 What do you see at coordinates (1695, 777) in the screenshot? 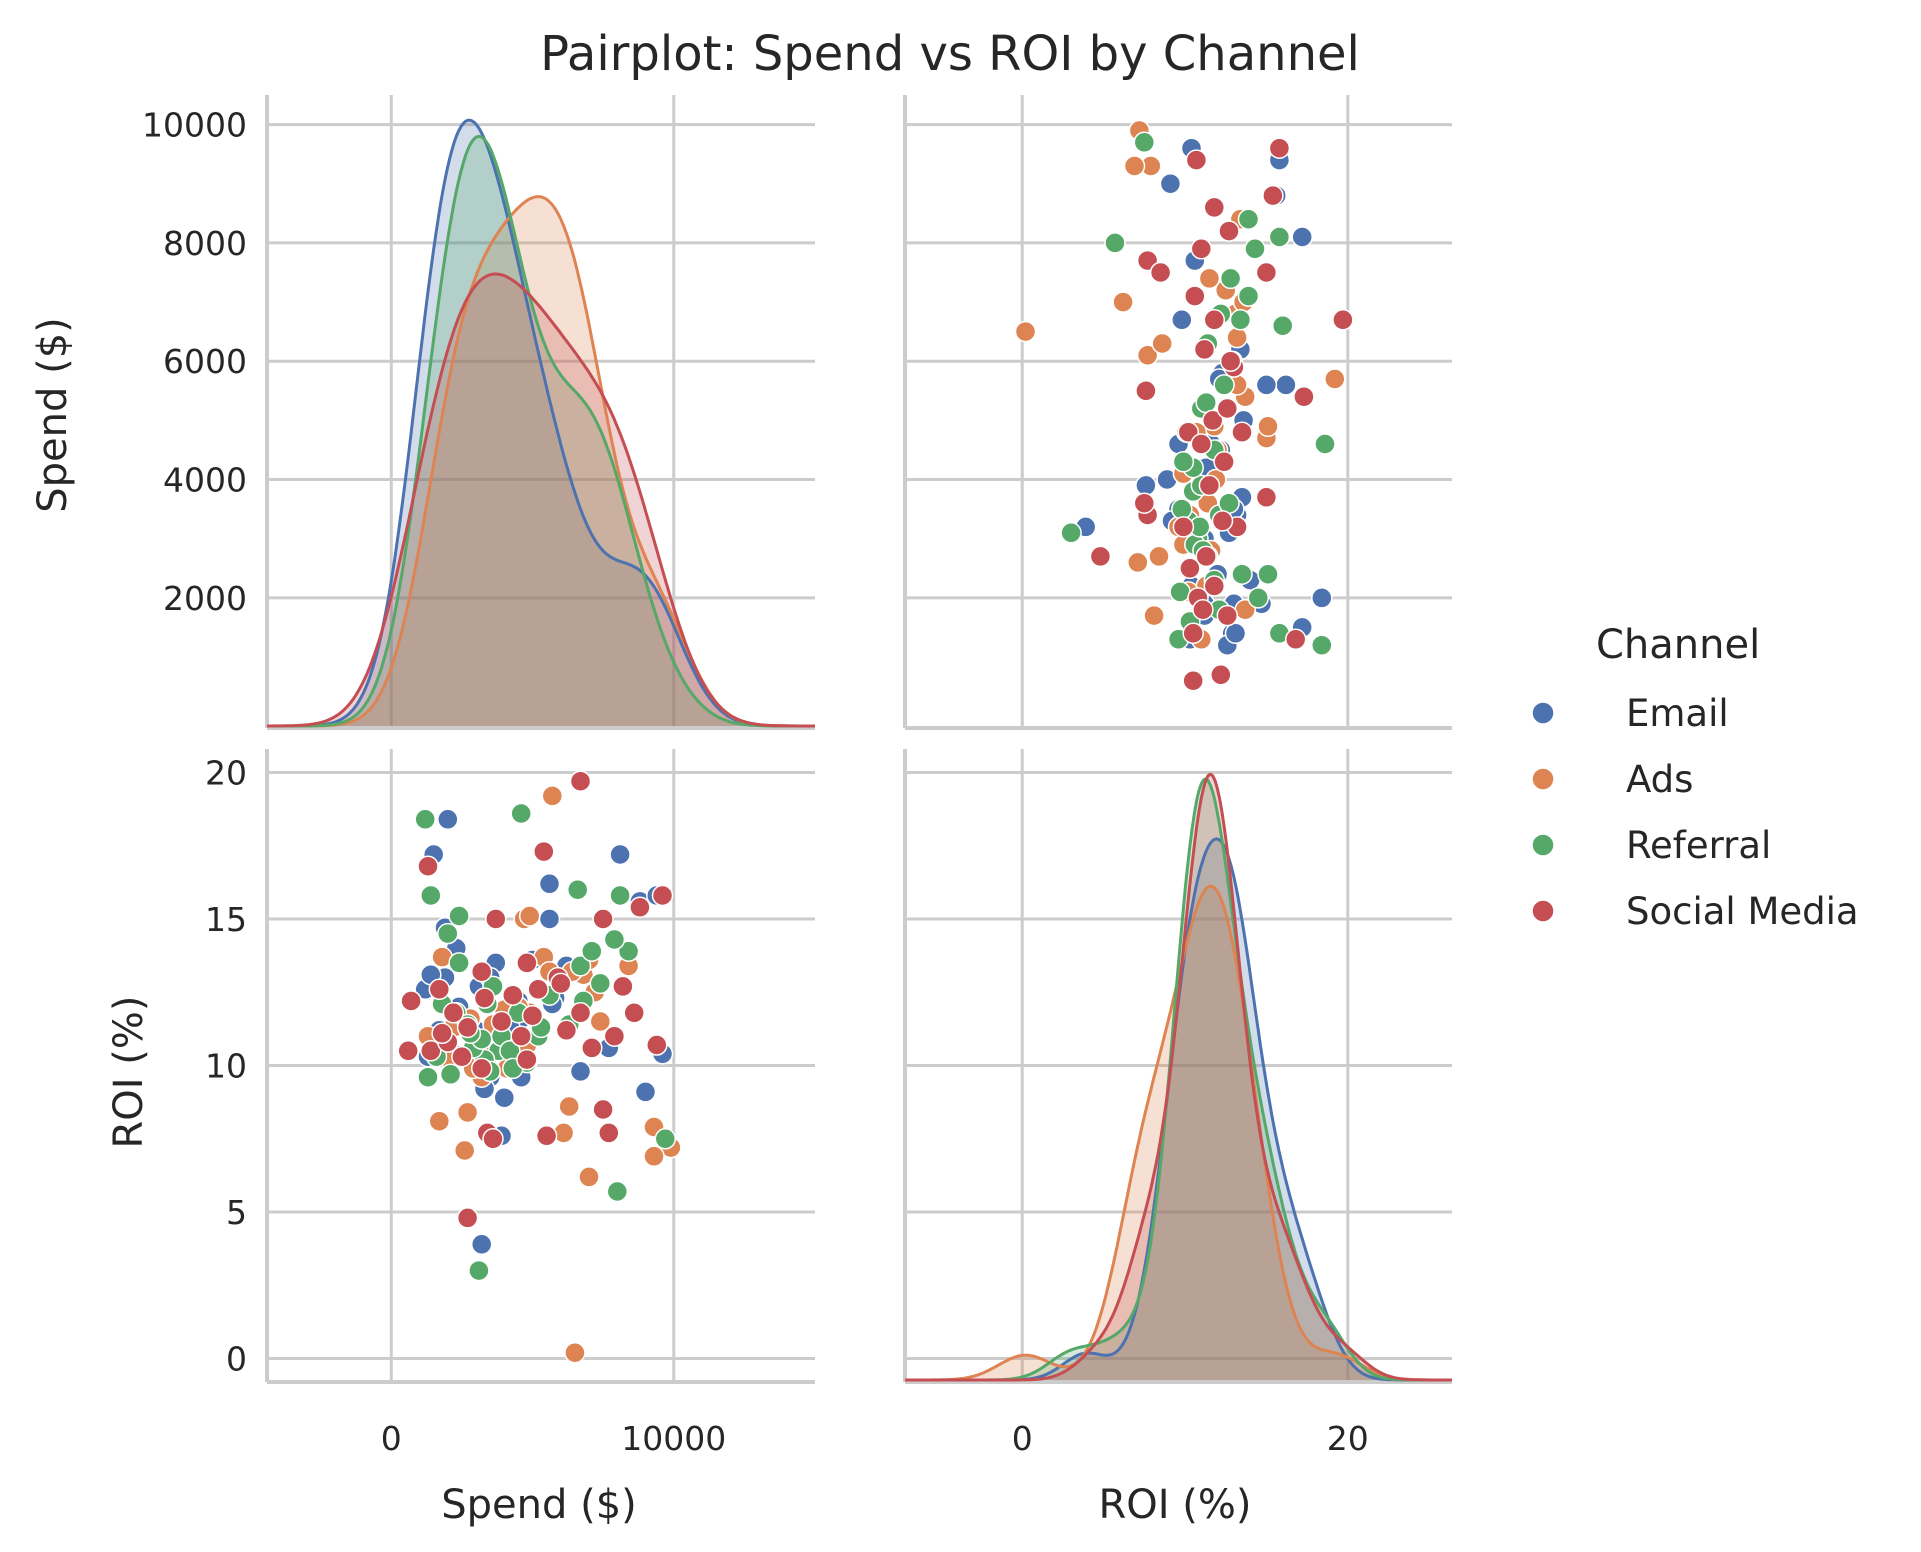
I see `legend: Channel Email Ads Referral Social Media` at bounding box center [1695, 777].